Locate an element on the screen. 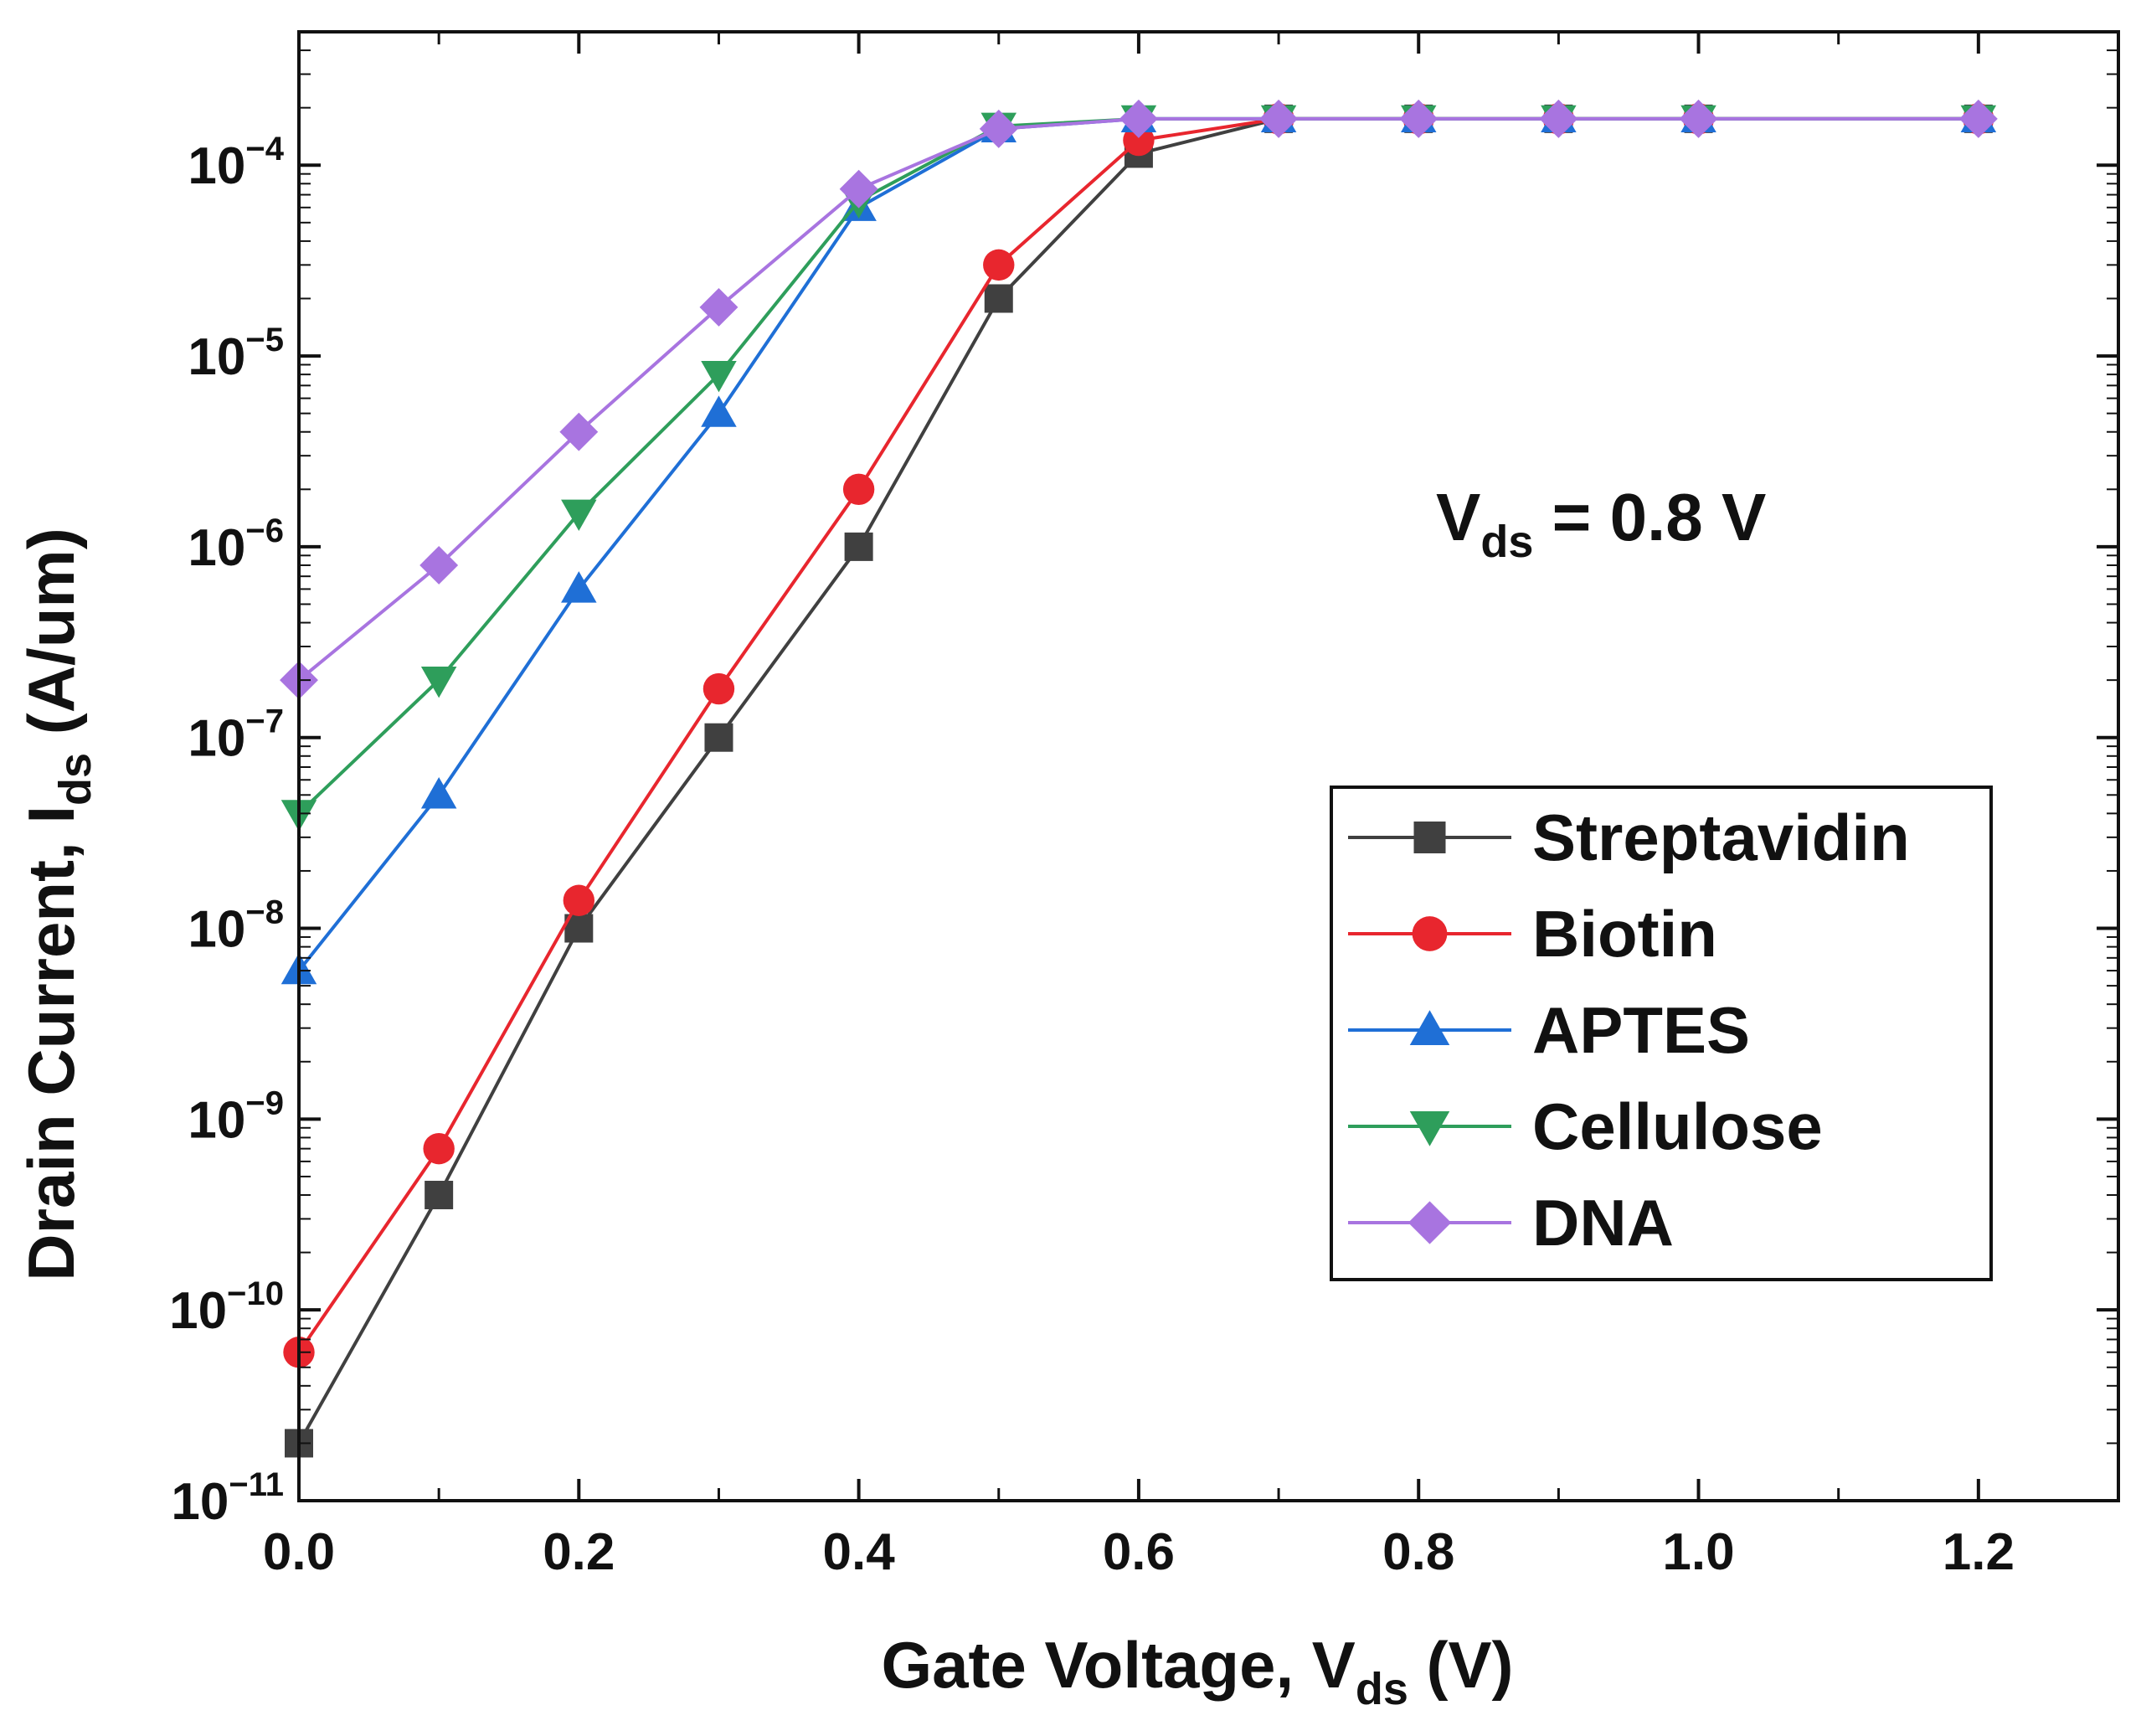 The image size is (2141, 1736). legend-label-aptes: APTES is located at coordinates (1641, 1030).